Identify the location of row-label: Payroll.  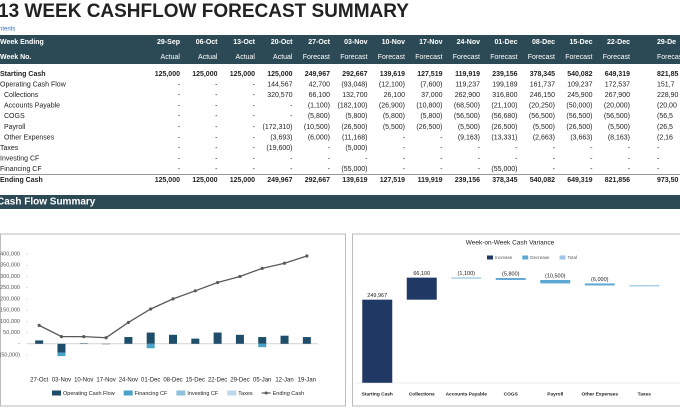
(15, 127).